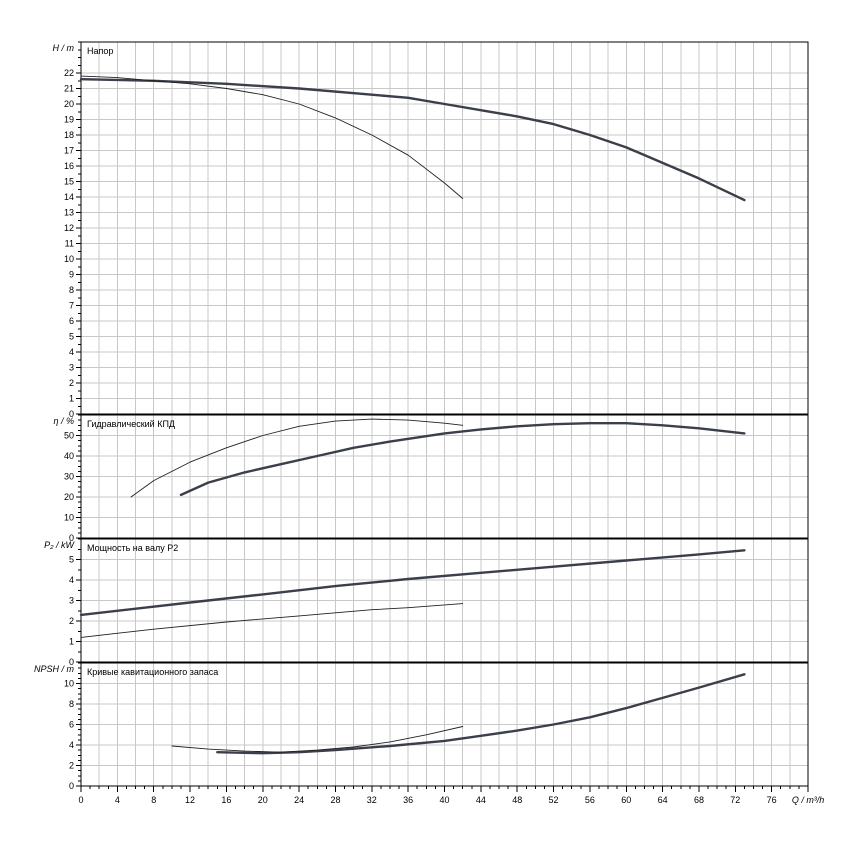  I want to click on head-y-tick-label: 12, so click(69, 228).